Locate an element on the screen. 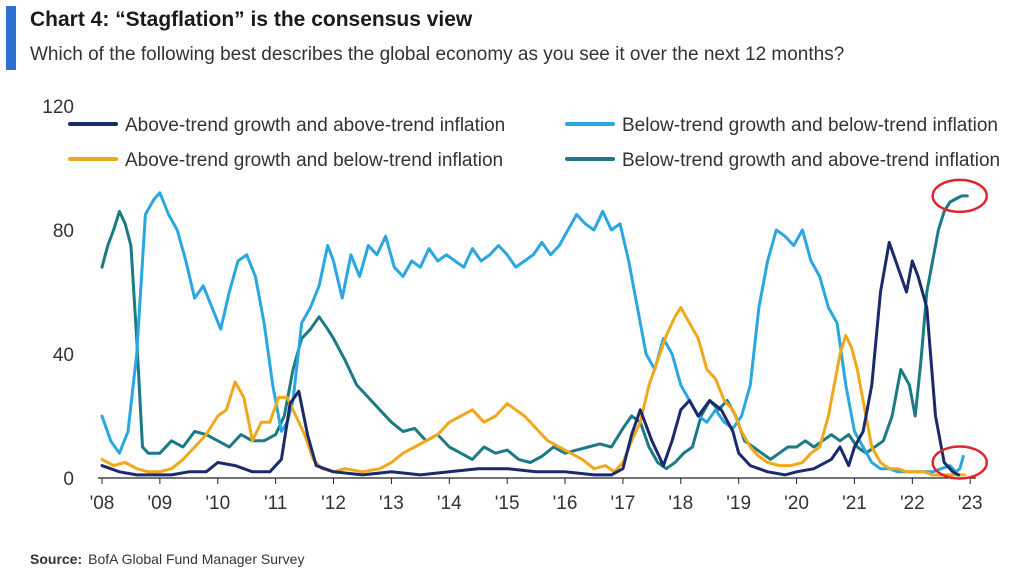  x-tick-label: '12 is located at coordinates (333, 503).